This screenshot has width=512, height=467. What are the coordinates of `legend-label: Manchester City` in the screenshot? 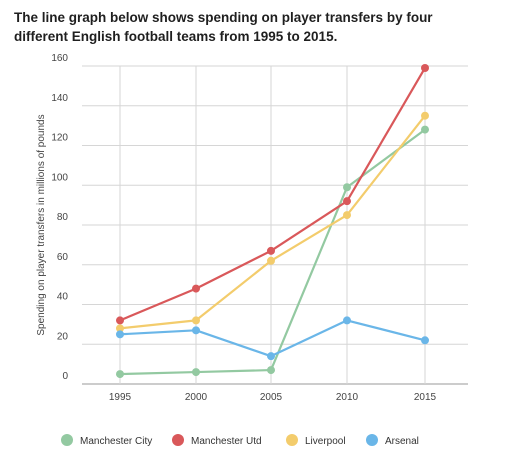 It's located at (116, 441).